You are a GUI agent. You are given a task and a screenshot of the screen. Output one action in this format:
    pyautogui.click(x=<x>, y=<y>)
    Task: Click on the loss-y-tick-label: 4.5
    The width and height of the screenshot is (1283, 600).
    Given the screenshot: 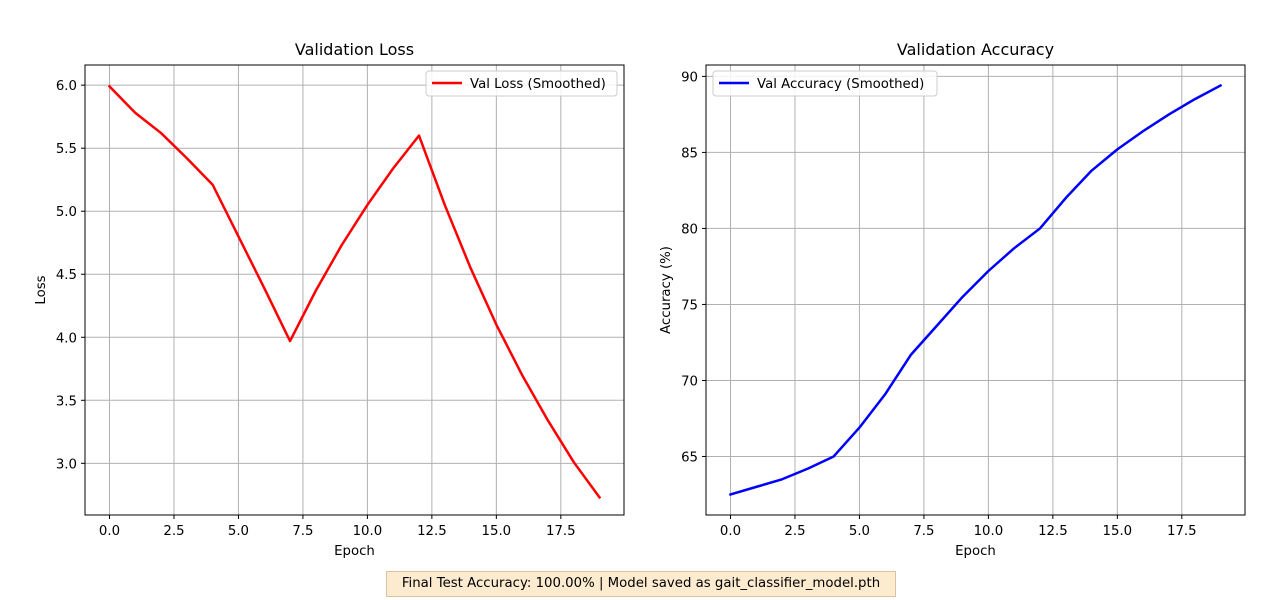 What is the action you would take?
    pyautogui.click(x=66, y=275)
    